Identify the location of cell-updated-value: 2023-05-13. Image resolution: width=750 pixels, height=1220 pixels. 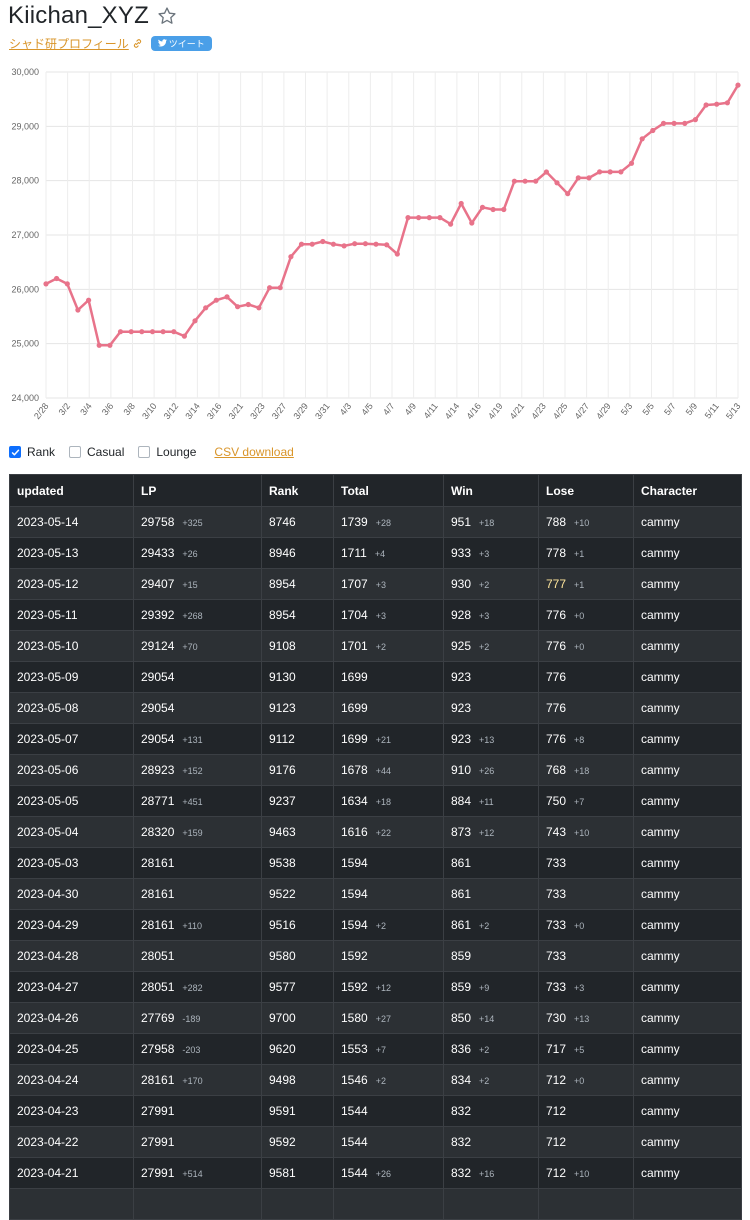
(48, 553).